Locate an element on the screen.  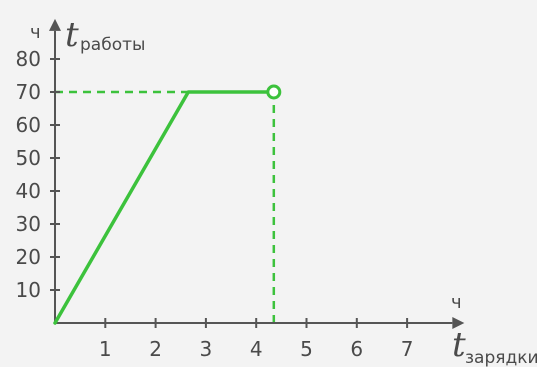
x-tick-label: 6 is located at coordinates (356, 349).